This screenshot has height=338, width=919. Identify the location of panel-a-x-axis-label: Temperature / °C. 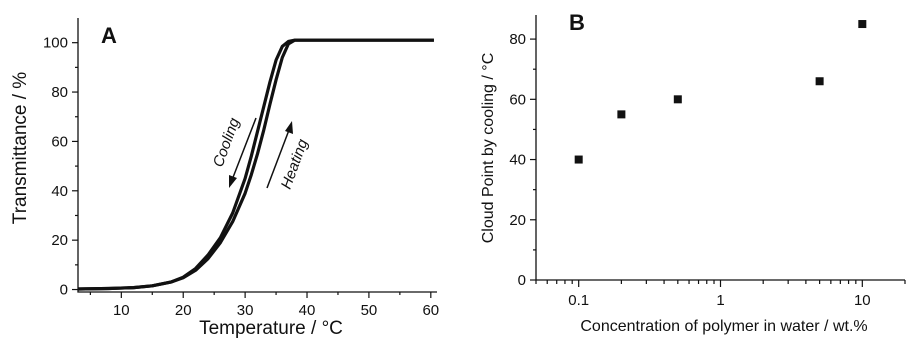
(271, 328).